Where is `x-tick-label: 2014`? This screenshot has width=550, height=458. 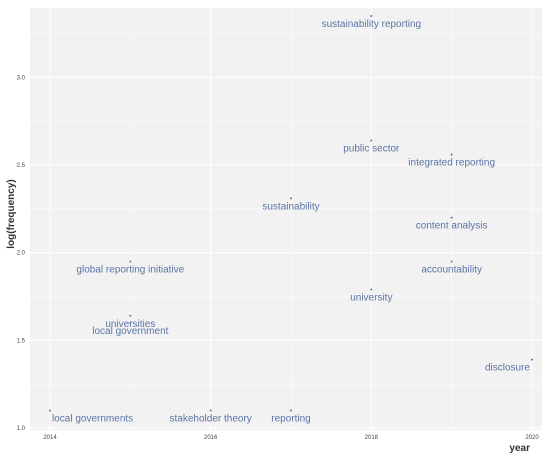 x-tick-label: 2014 is located at coordinates (50, 438).